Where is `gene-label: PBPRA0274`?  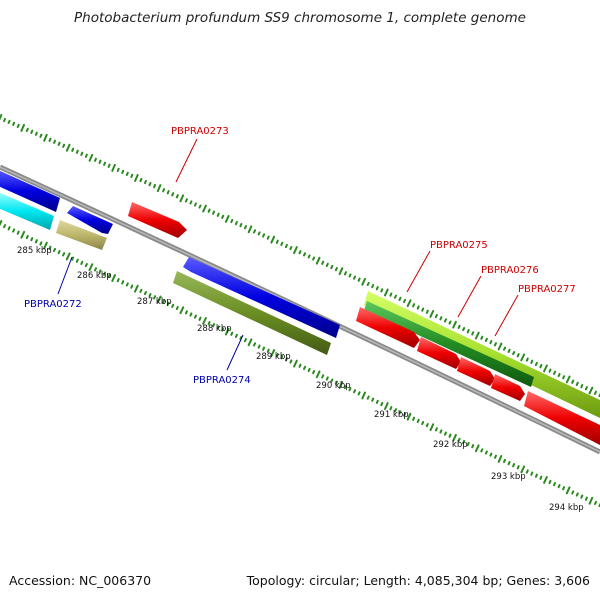 gene-label: PBPRA0274 is located at coordinates (222, 380).